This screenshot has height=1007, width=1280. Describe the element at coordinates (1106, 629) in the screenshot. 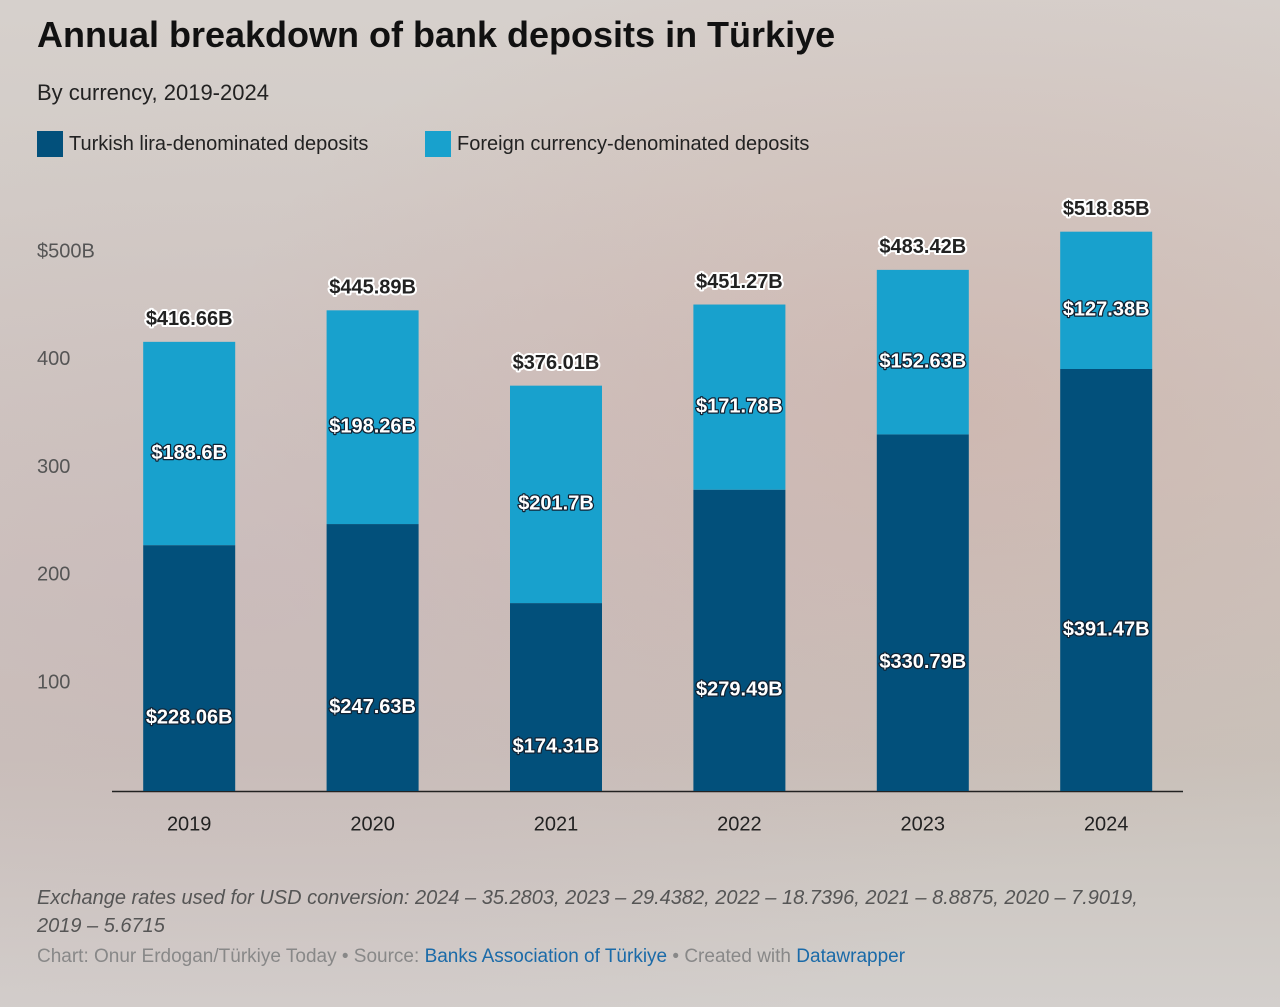

I see `value-label: $391.47B` at that location.